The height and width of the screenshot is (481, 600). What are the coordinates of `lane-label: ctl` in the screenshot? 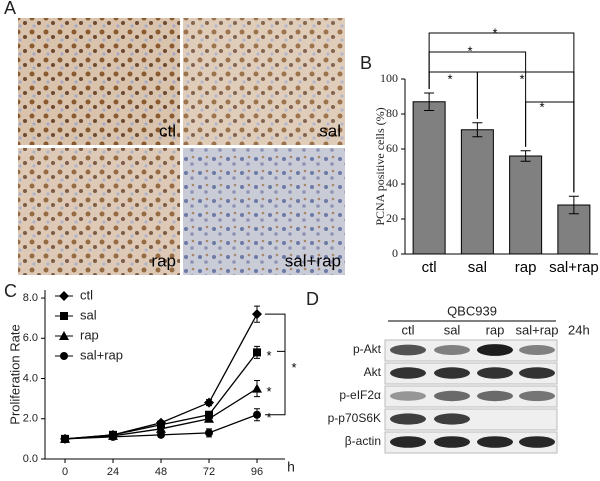 It's located at (408, 329).